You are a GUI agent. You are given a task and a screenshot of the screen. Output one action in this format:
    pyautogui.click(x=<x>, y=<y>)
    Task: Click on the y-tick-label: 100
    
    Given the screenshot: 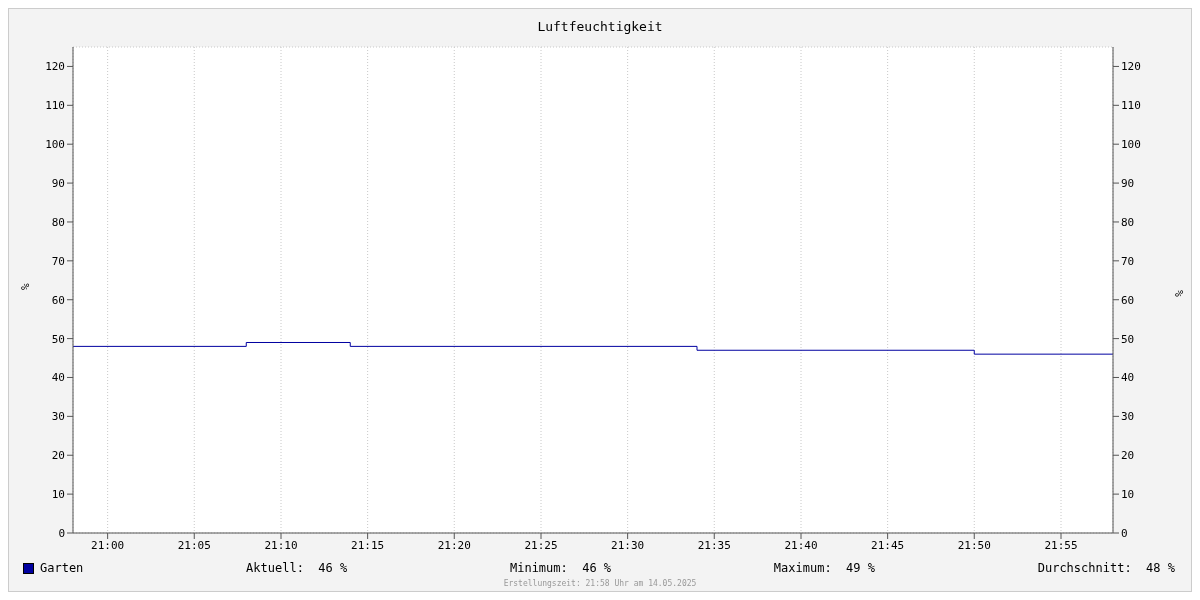 What is the action you would take?
    pyautogui.click(x=55, y=145)
    